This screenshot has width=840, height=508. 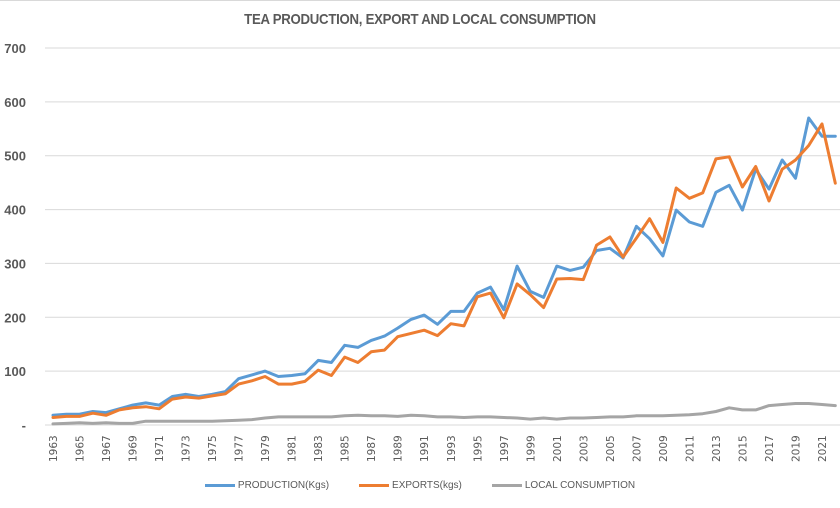 What do you see at coordinates (24, 425) in the screenshot?
I see `y-tick-label: -` at bounding box center [24, 425].